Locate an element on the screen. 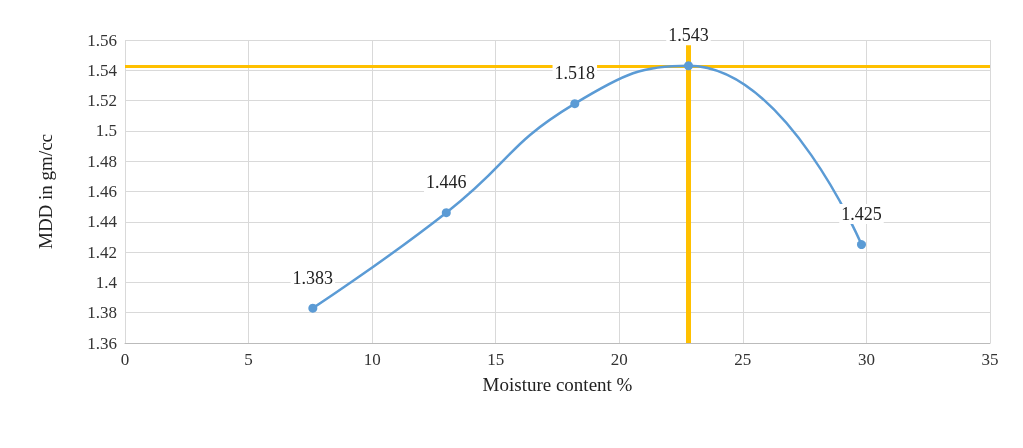 The width and height of the screenshot is (1023, 448). x-tick-label: 25 is located at coordinates (743, 359).